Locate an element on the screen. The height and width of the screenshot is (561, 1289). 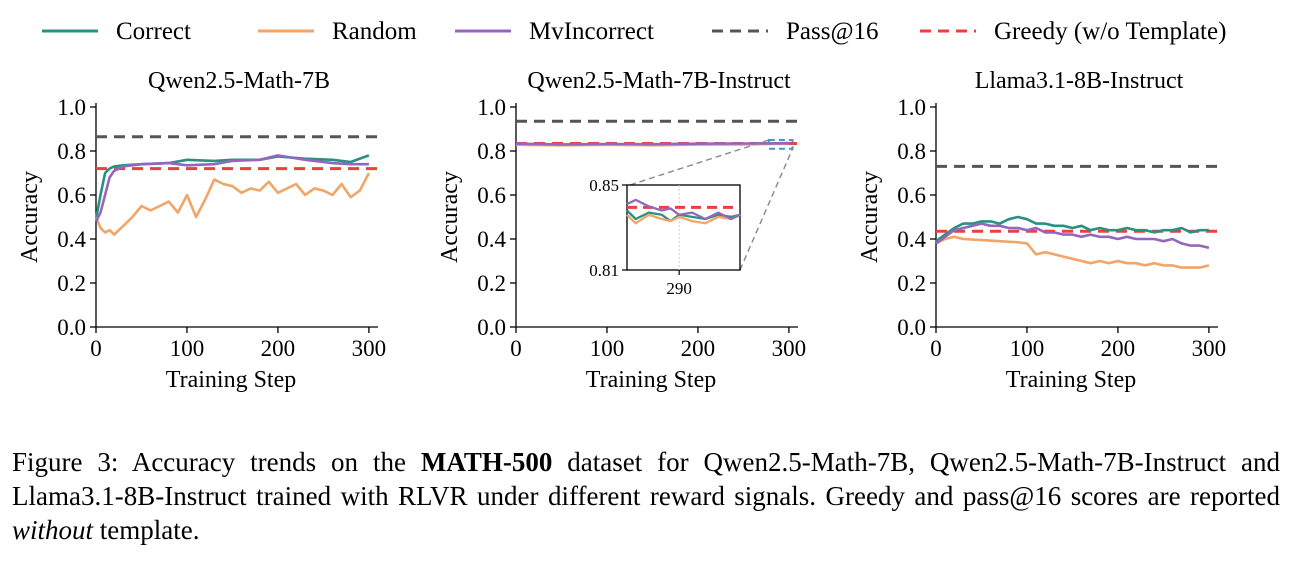
legend-label-mvincorrect: MvIncorrect is located at coordinates (591, 31).